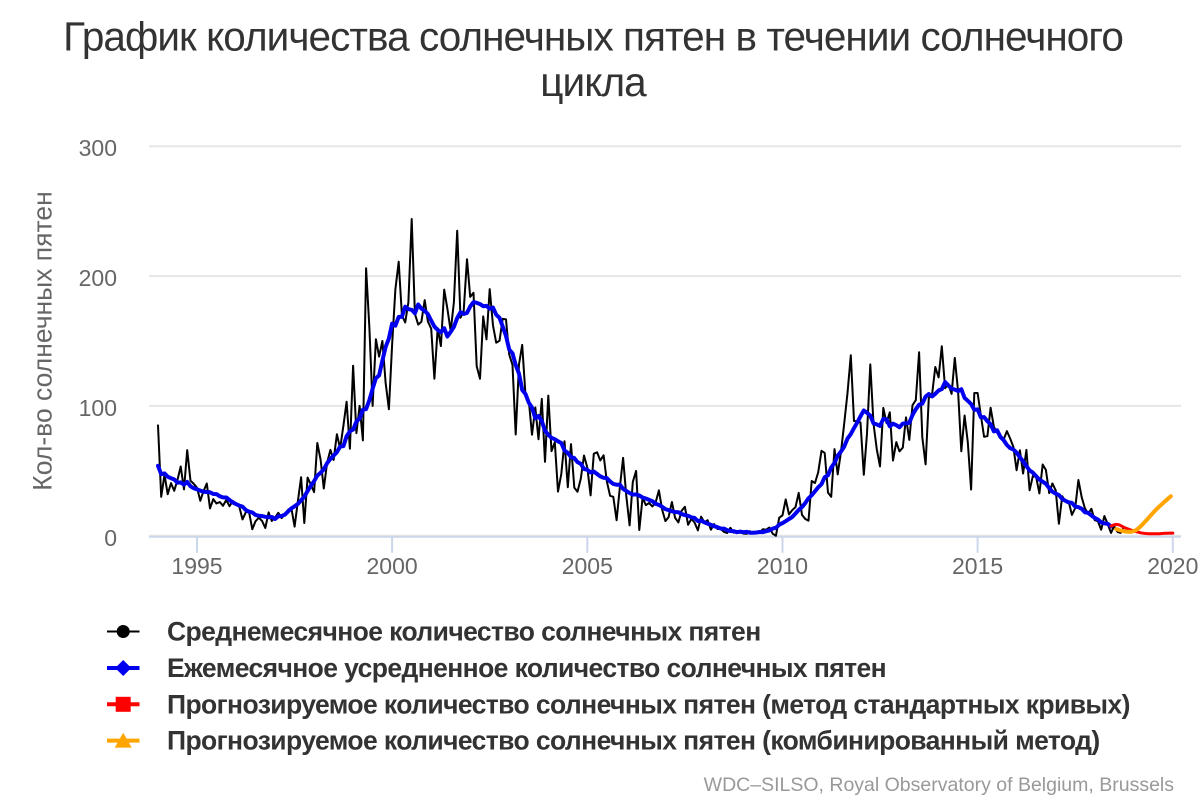 The width and height of the screenshot is (1200, 800). What do you see at coordinates (392, 566) in the screenshot?
I see `svg-text: 2000` at bounding box center [392, 566].